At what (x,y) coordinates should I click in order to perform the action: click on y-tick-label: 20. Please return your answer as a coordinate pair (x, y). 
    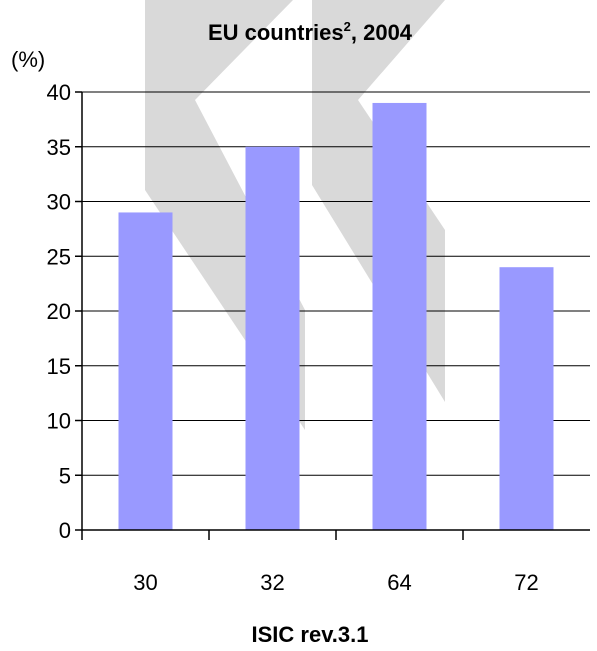
    Looking at the image, I should click on (59, 311).